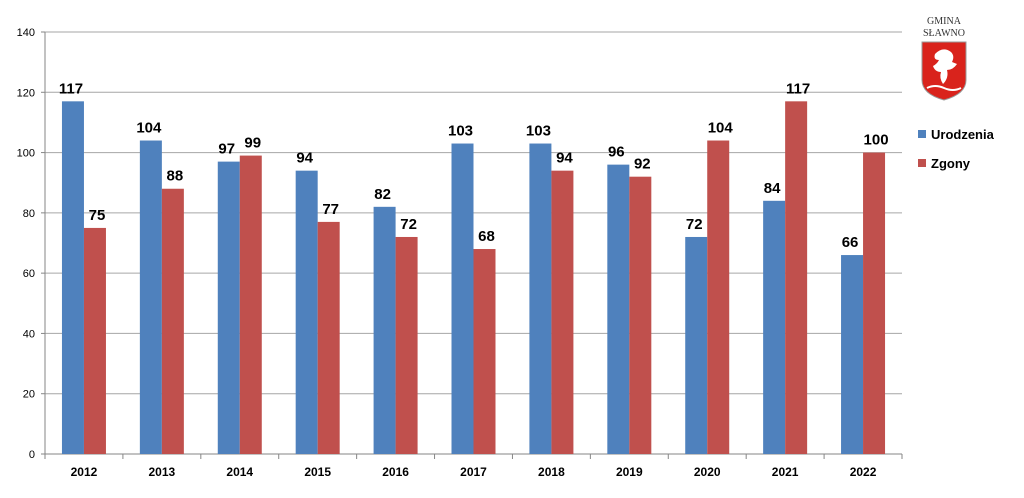  Describe the element at coordinates (950, 163) in the screenshot. I see `legend-label-zgony: Zgony` at that location.